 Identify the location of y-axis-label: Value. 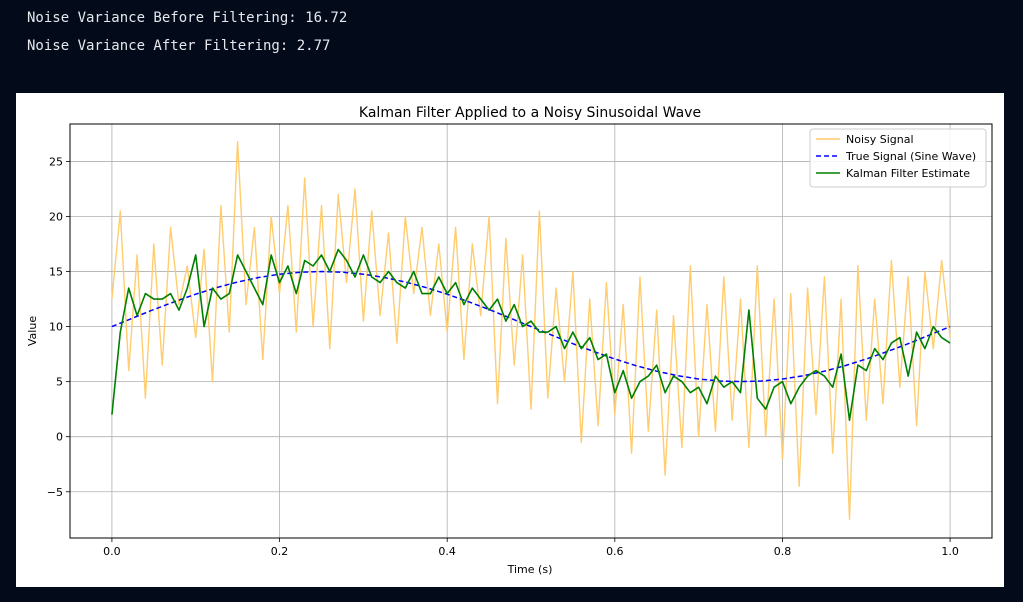
(32, 331).